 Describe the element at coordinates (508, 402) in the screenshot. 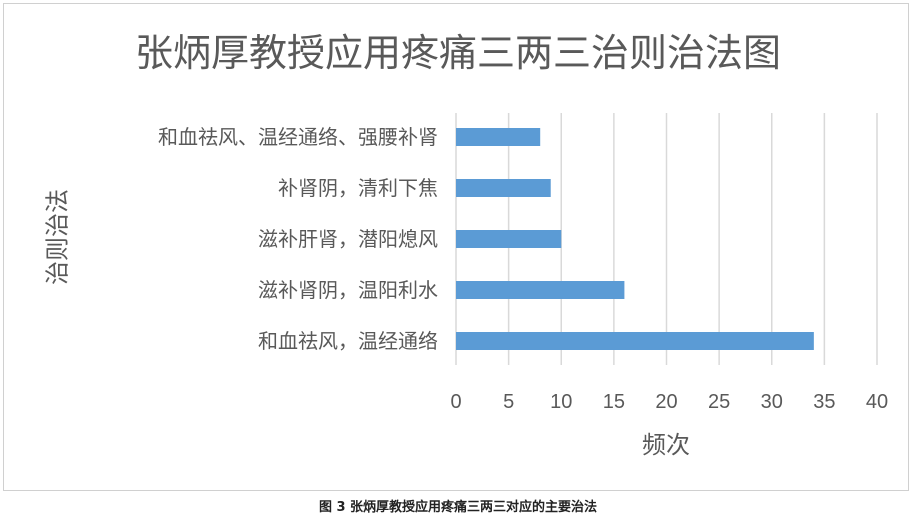

I see `x-tick-label: 5` at that location.